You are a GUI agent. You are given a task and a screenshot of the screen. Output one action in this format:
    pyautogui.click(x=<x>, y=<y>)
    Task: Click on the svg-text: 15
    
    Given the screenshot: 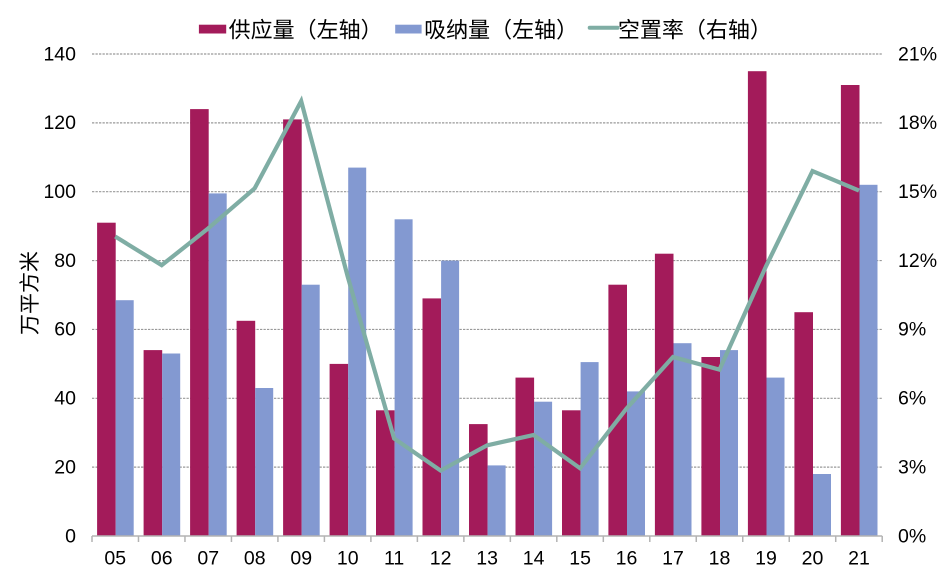 What is the action you would take?
    pyautogui.click(x=580, y=559)
    